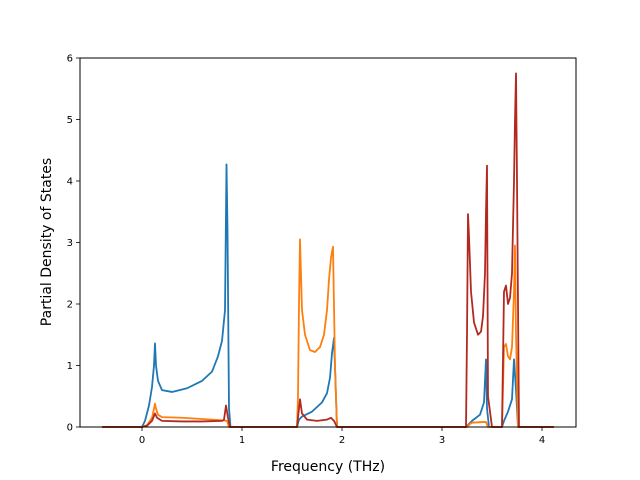 The height and width of the screenshot is (480, 640). I want to click on y-tick-label: 4, so click(70, 182).